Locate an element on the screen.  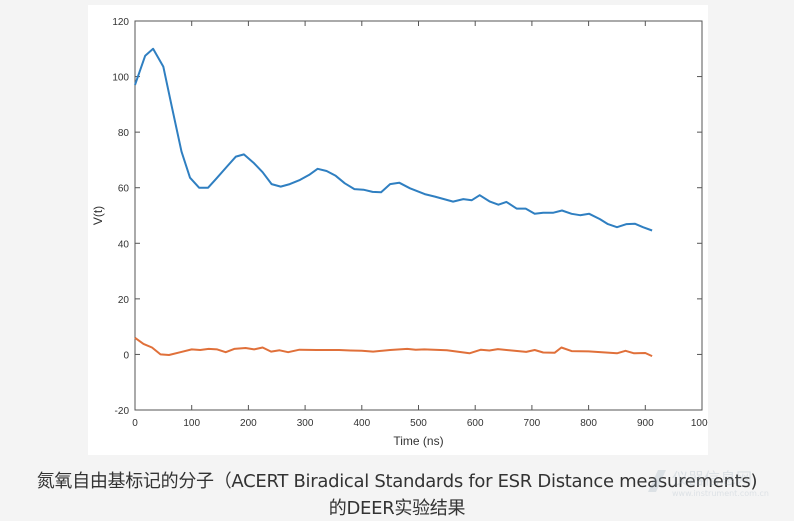
svg-text: www.instrument.com.cn is located at coordinates (720, 493).